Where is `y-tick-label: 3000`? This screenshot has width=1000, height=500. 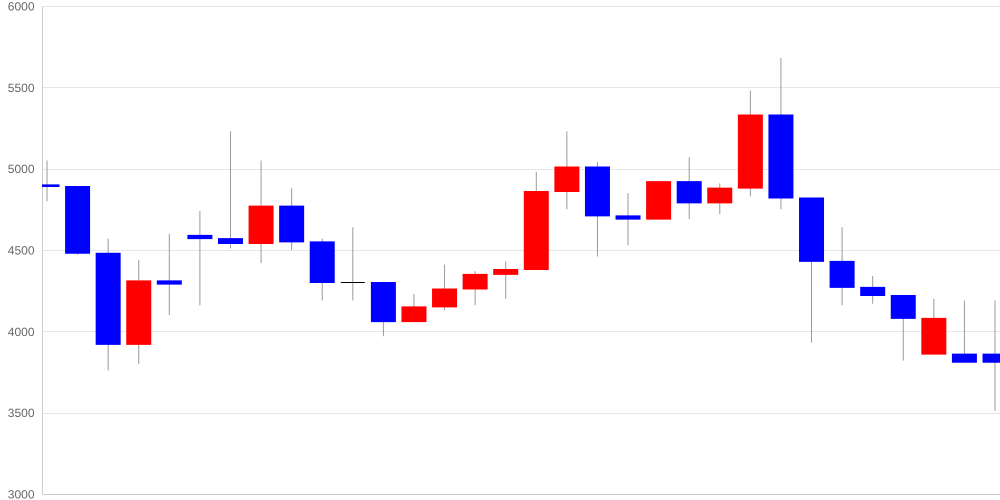
y-tick-label: 3000 is located at coordinates (21, 494).